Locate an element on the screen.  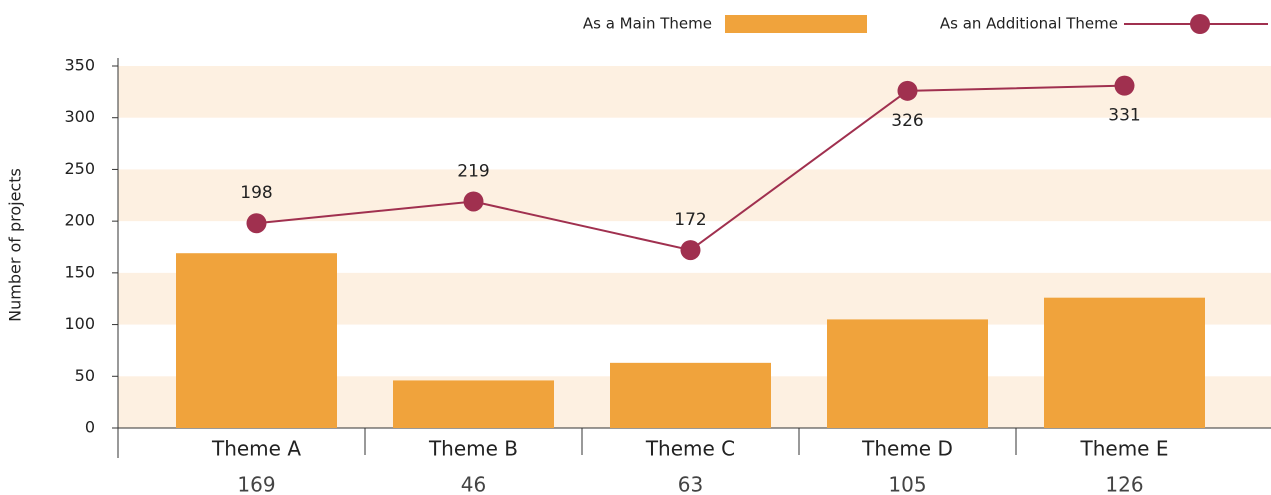
y-tick-label: 0 is located at coordinates (90, 427).